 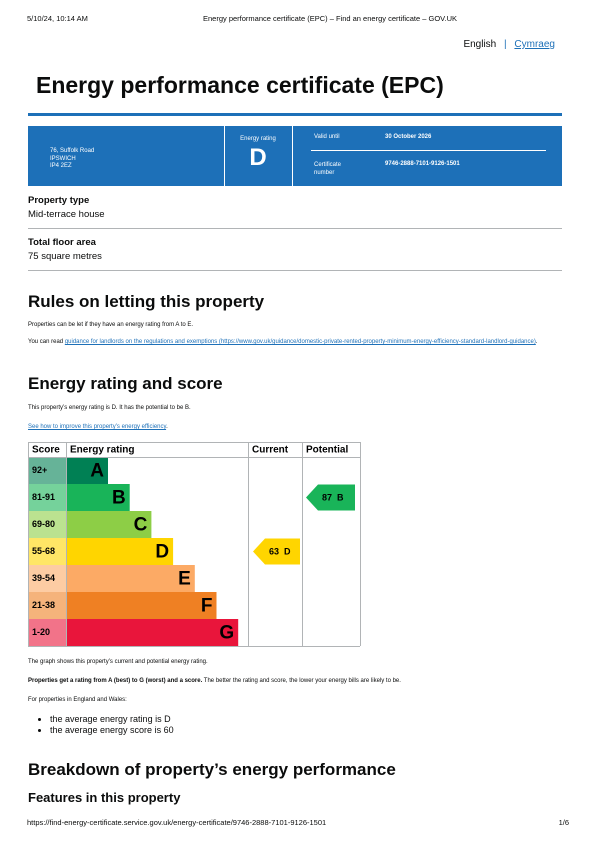 I want to click on column-header: Current, so click(x=270, y=450).